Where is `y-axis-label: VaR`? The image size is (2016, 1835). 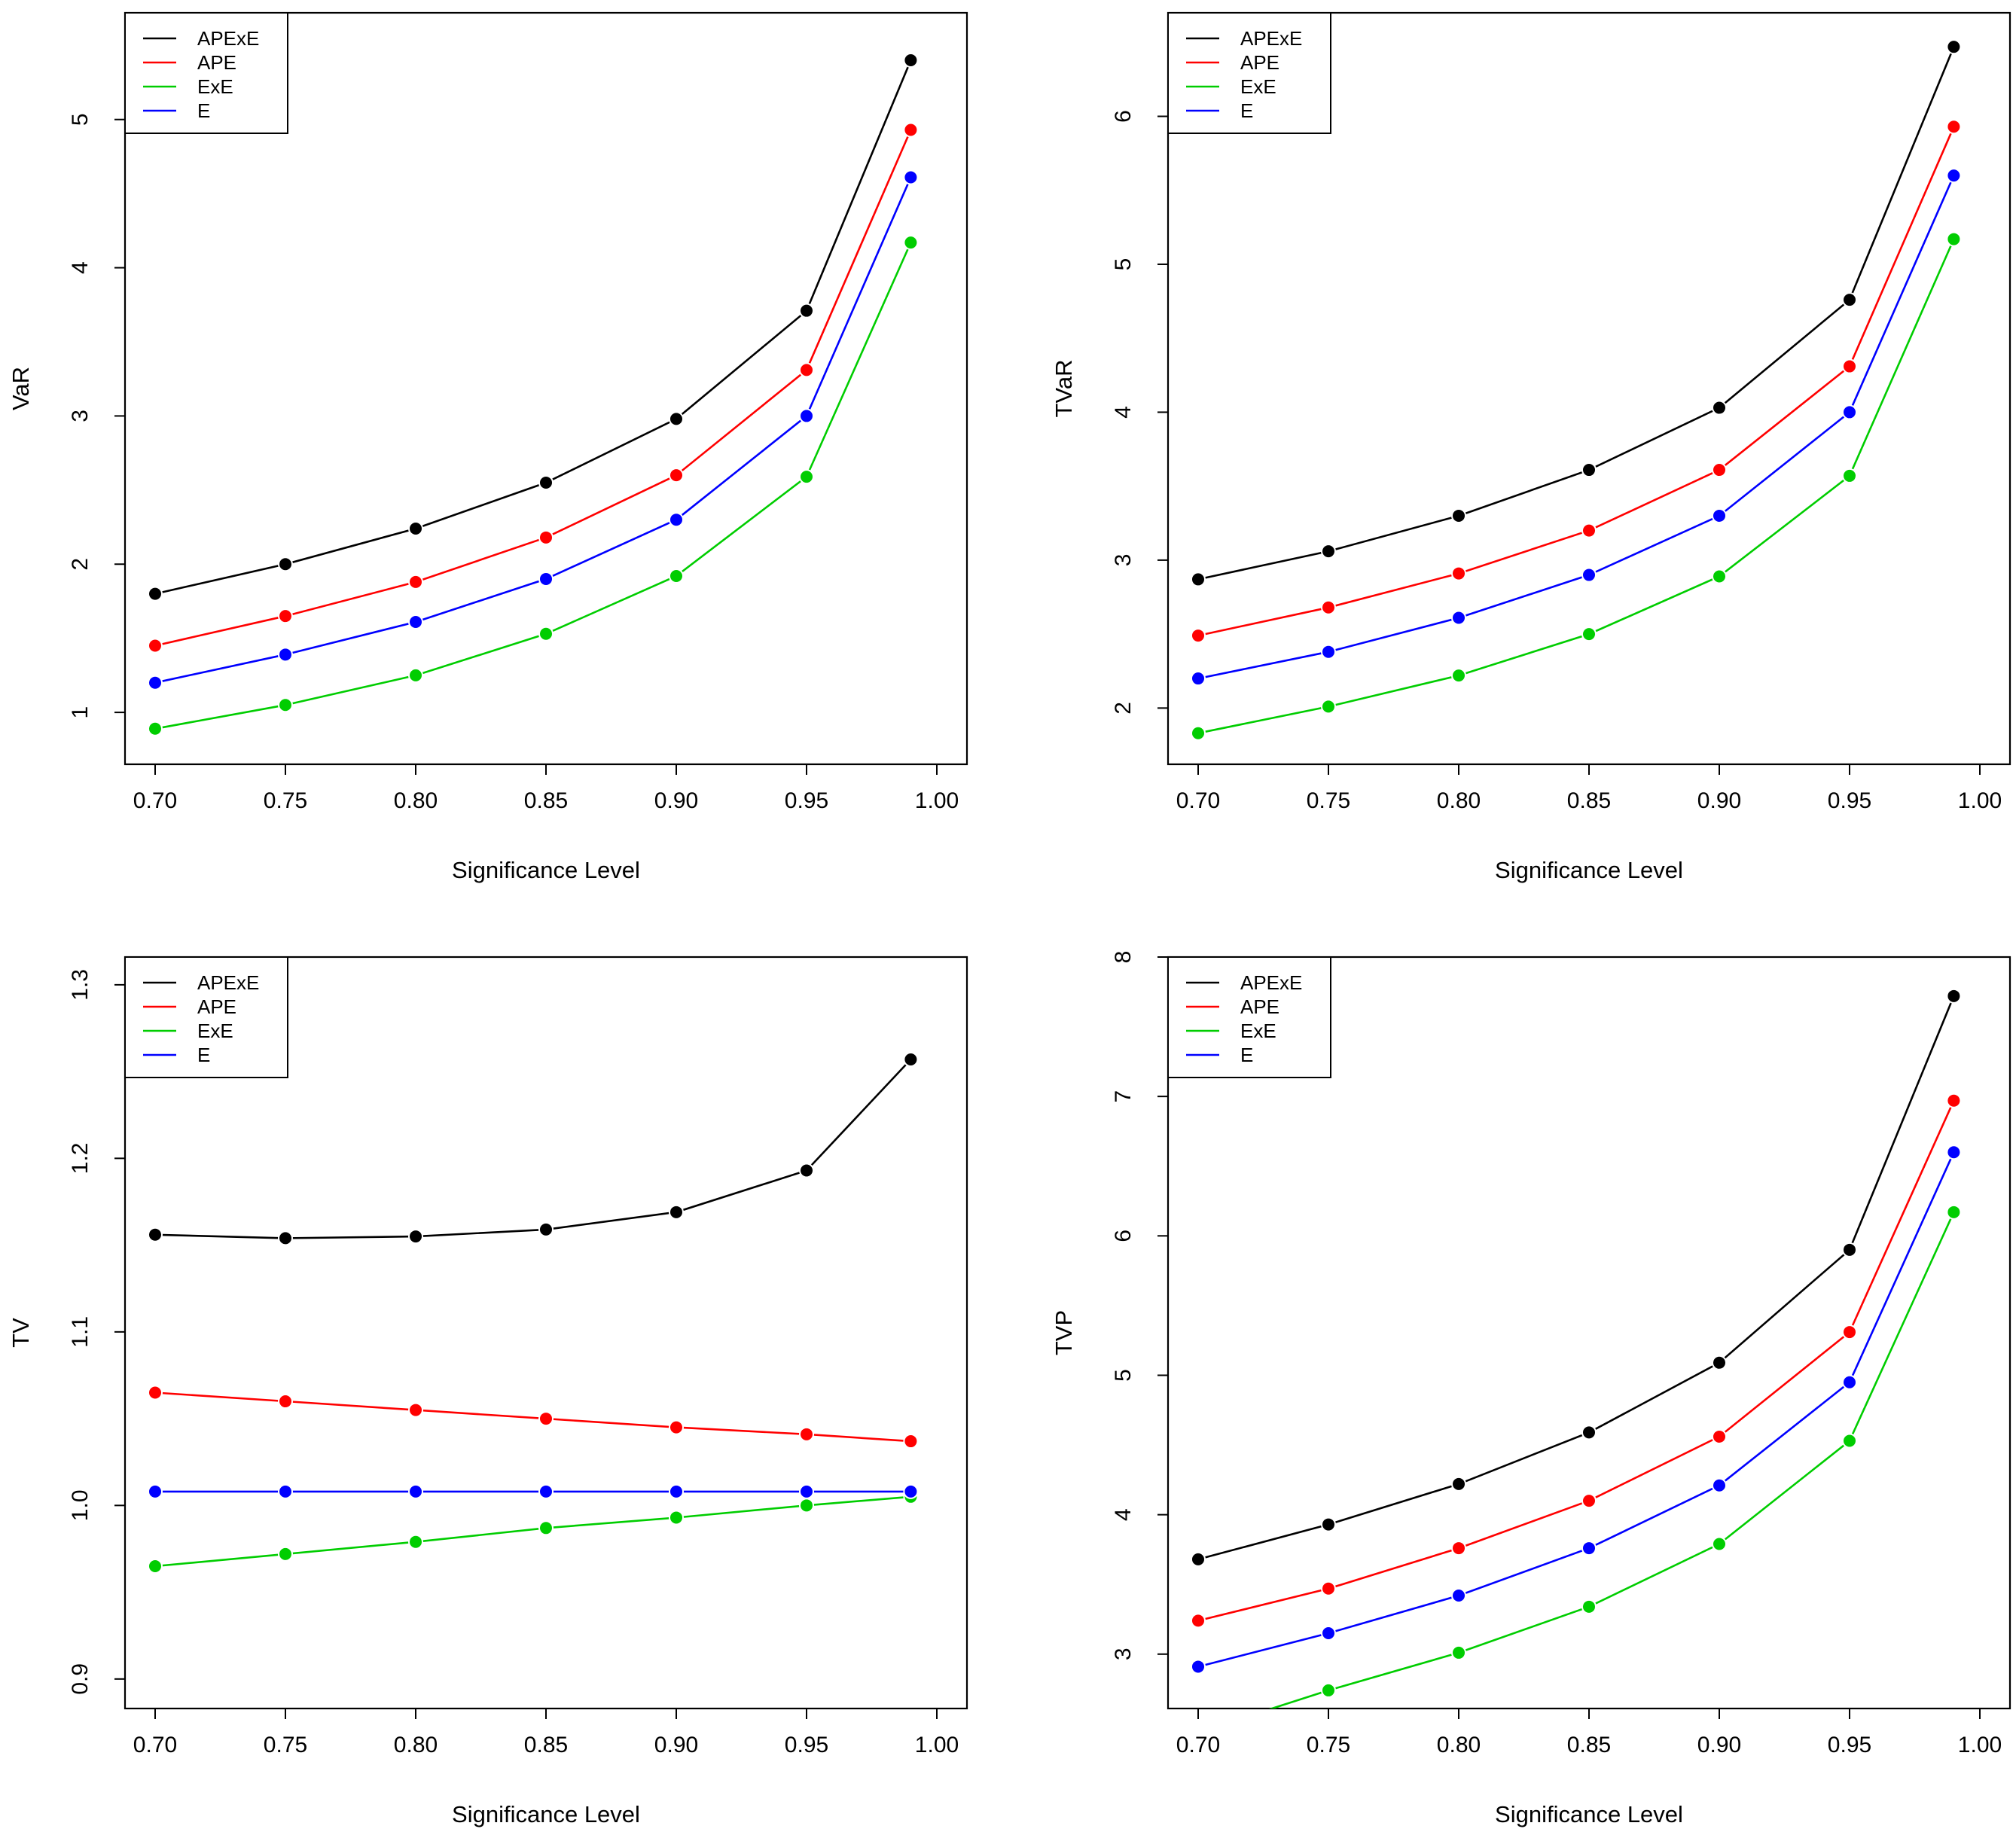 y-axis-label: VaR is located at coordinates (21, 388).